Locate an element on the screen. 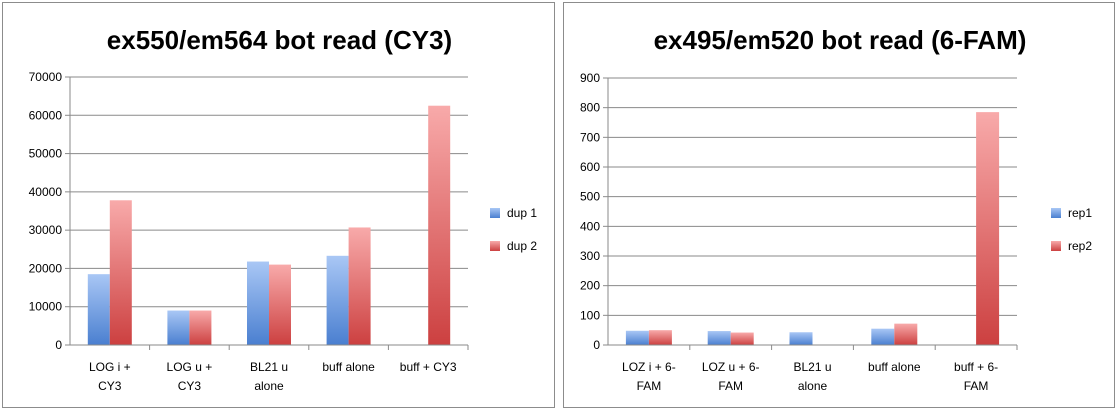 The height and width of the screenshot is (412, 1117). y-tick-label: 900 is located at coordinates (590, 78).